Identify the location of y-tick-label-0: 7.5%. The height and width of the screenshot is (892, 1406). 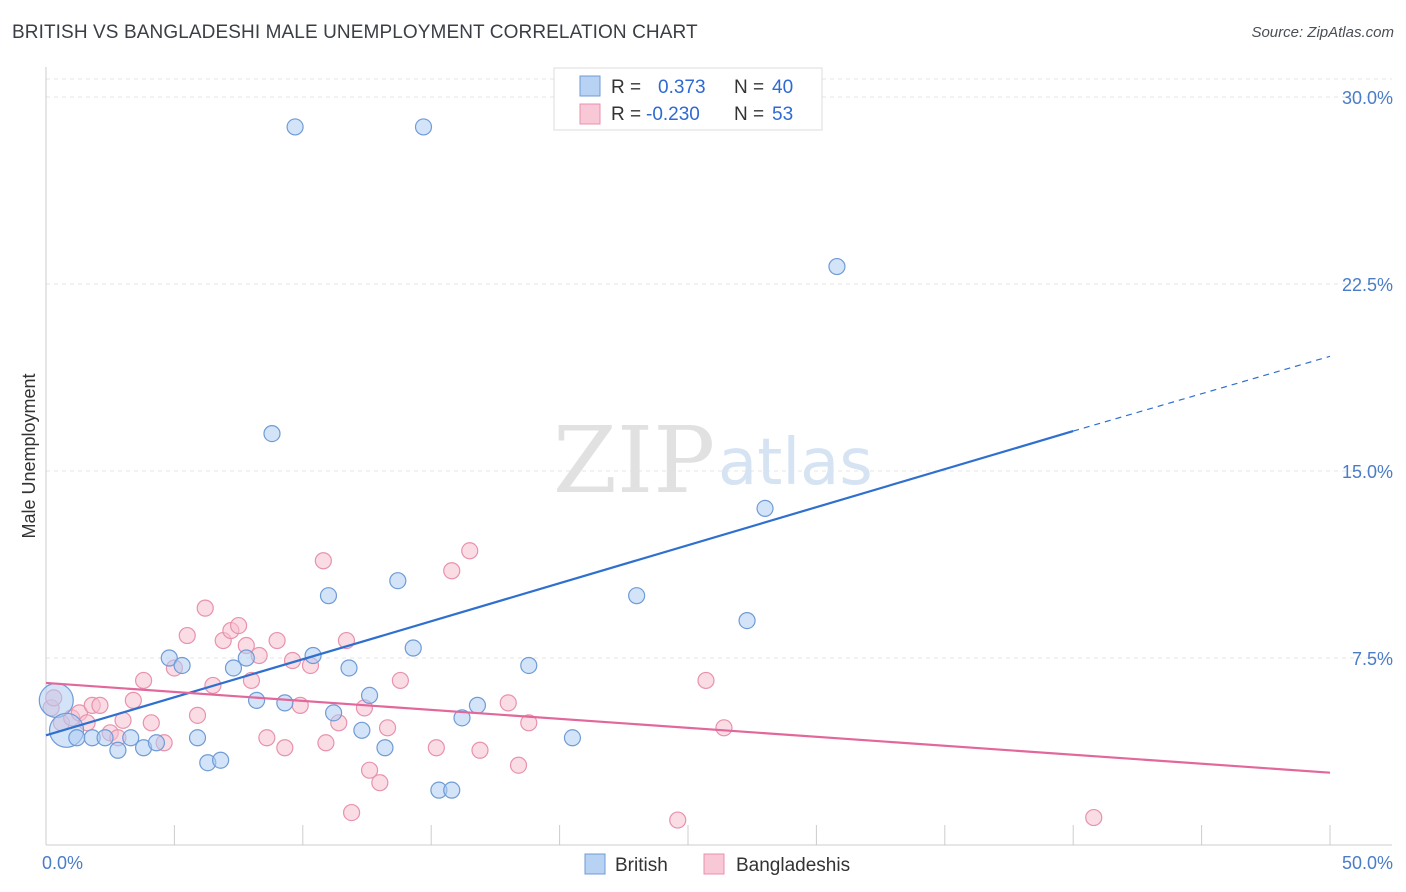
(1372, 659).